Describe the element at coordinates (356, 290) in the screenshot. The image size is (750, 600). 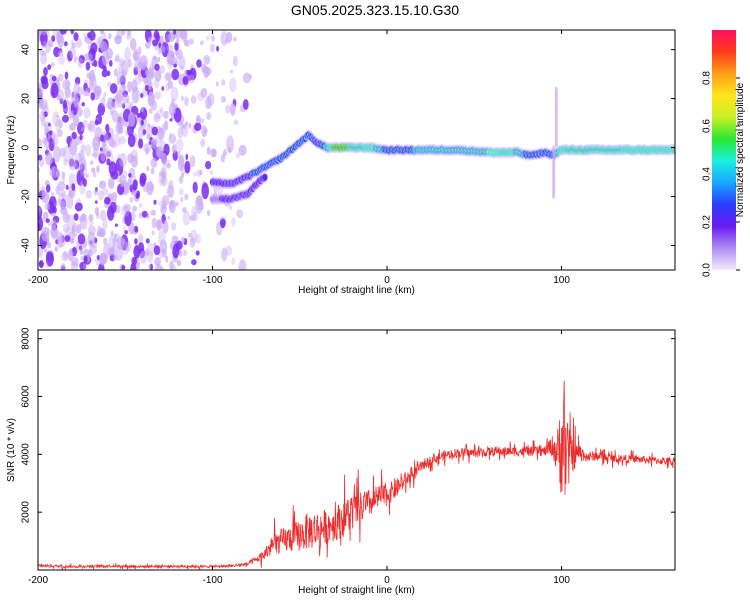
I see `spectrogram-x-axis-label: Height of straight line (km)` at that location.